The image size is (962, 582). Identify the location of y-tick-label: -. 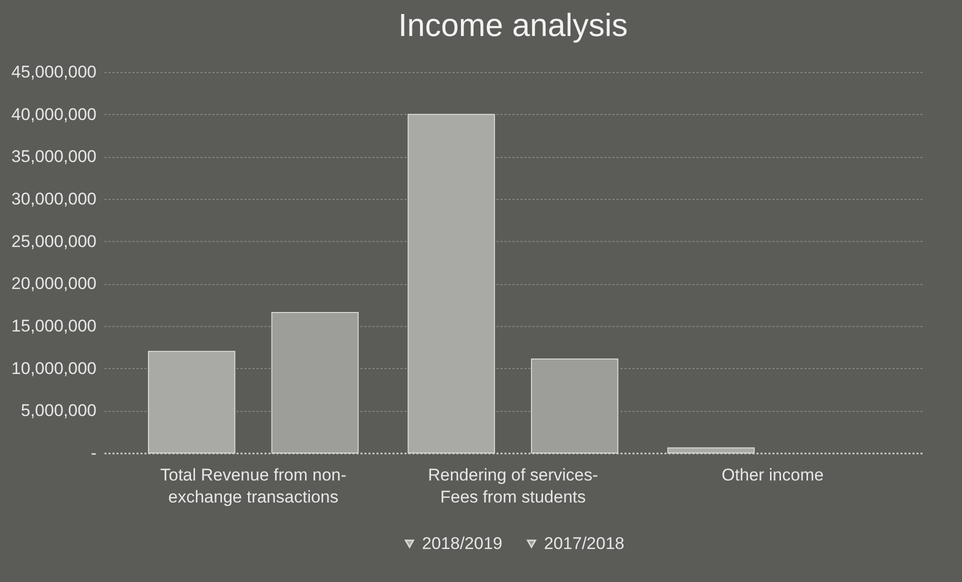
(93, 453).